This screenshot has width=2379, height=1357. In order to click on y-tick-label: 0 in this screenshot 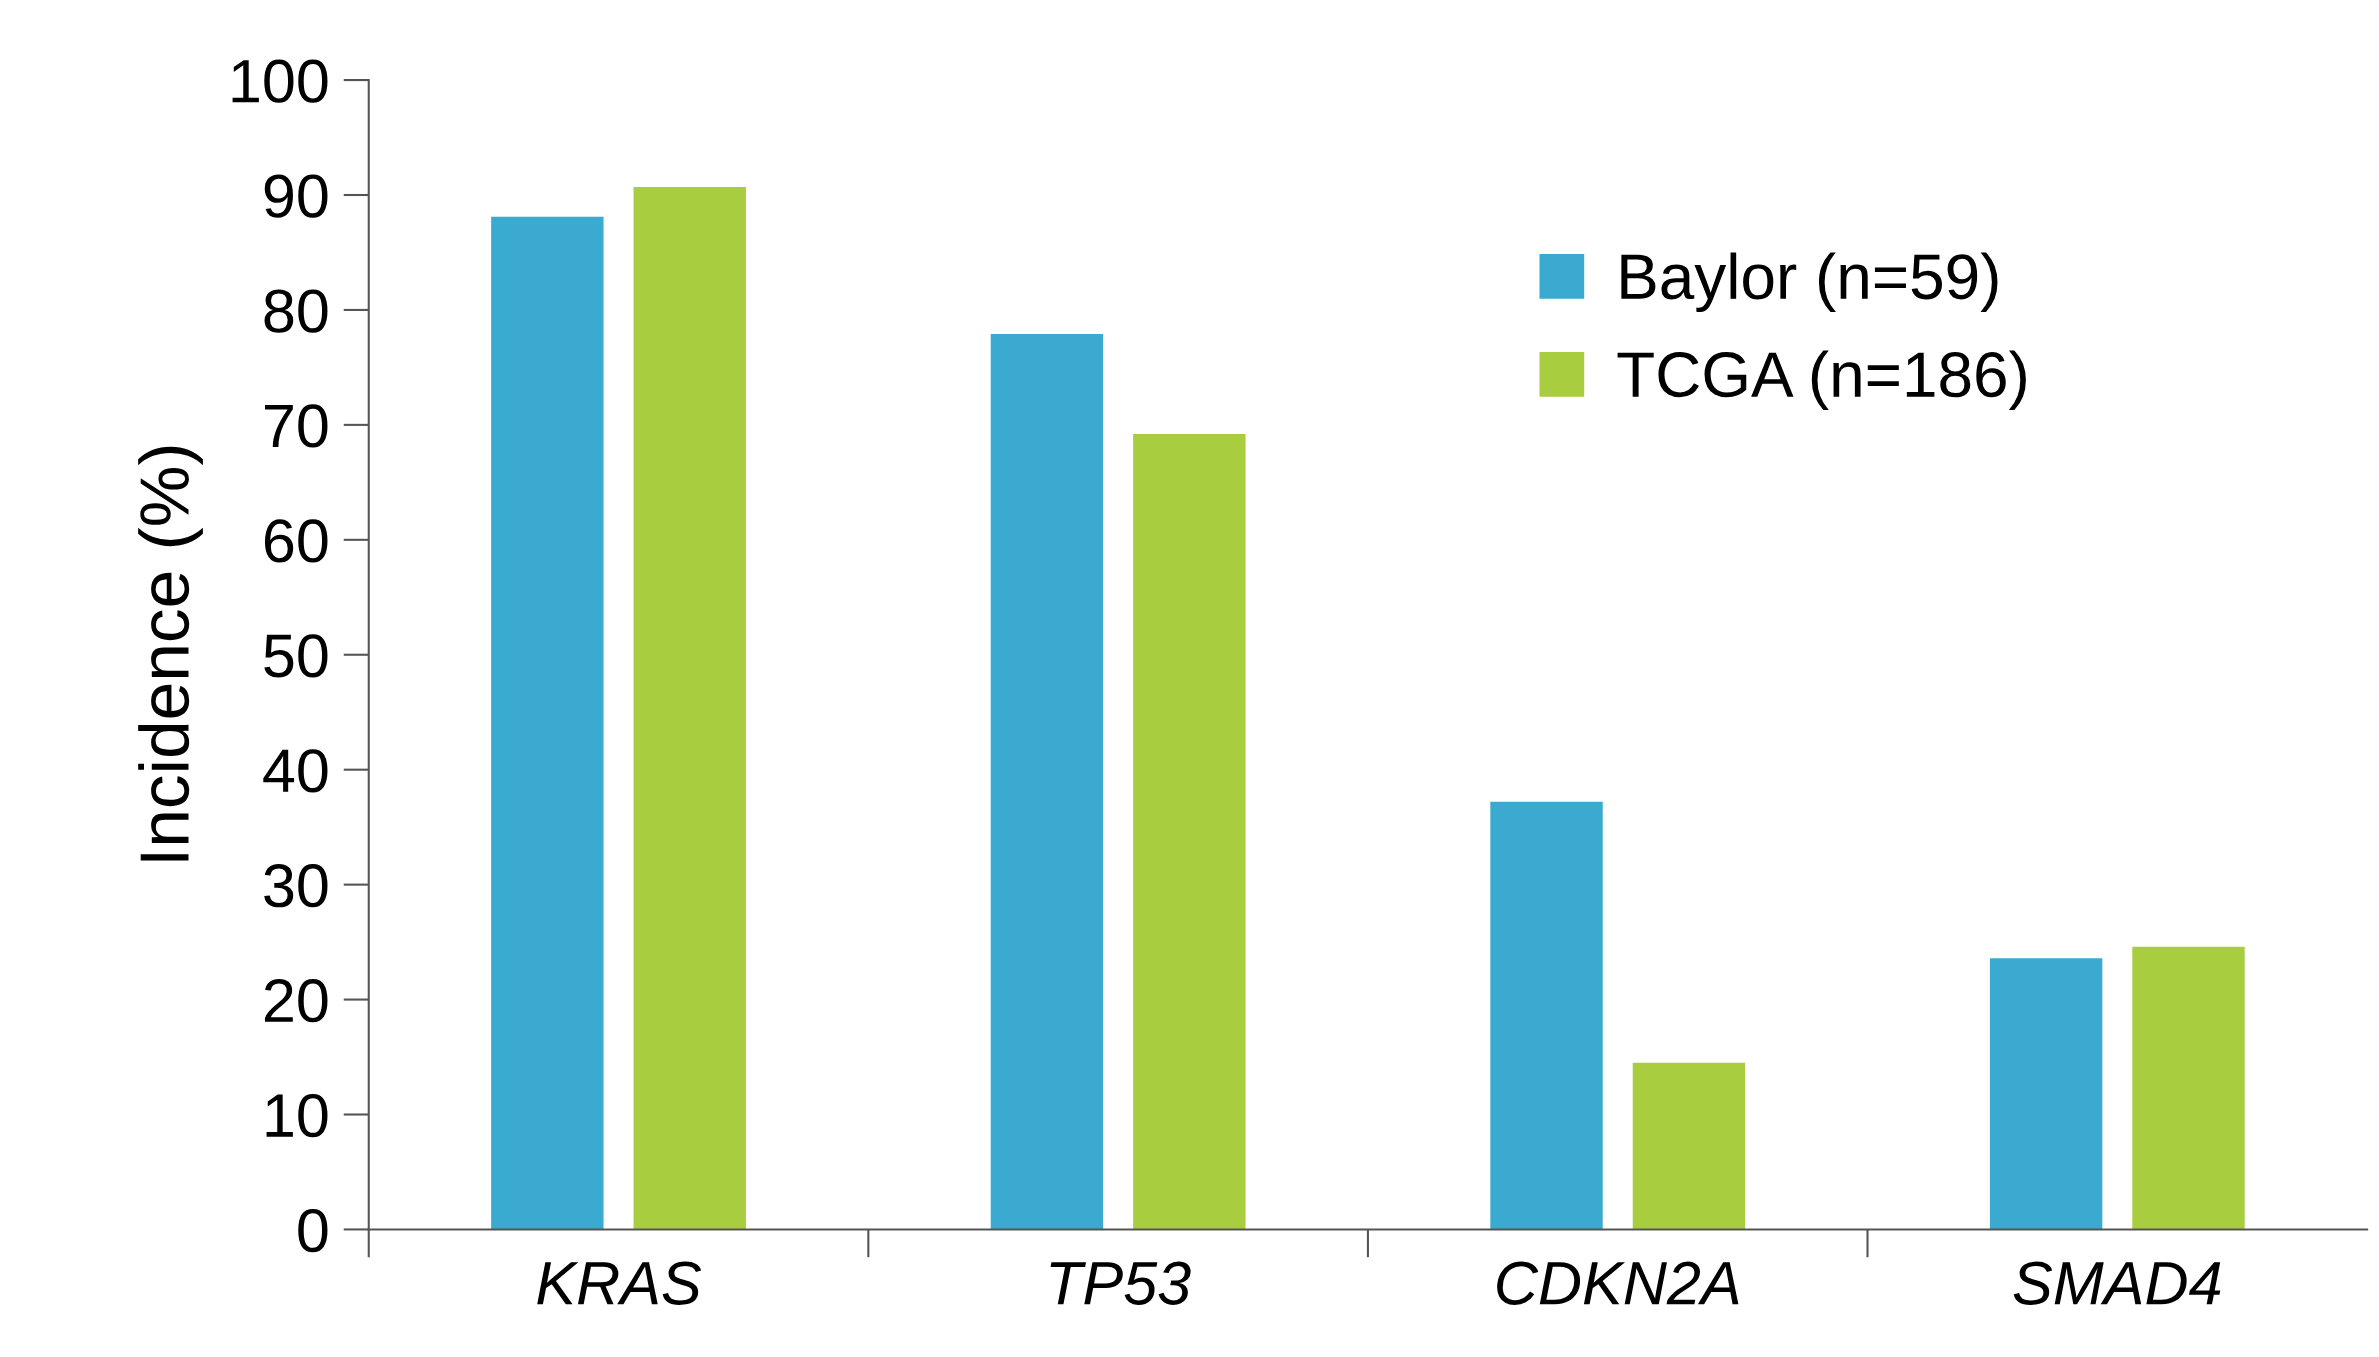, I will do `click(313, 1230)`.